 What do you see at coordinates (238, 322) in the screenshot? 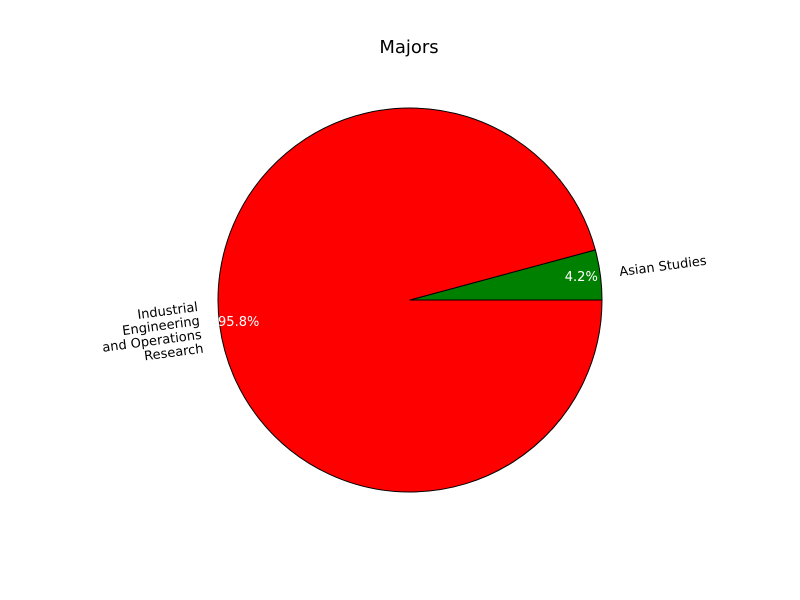
I see `slice-percent-label: 95.8%` at bounding box center [238, 322].